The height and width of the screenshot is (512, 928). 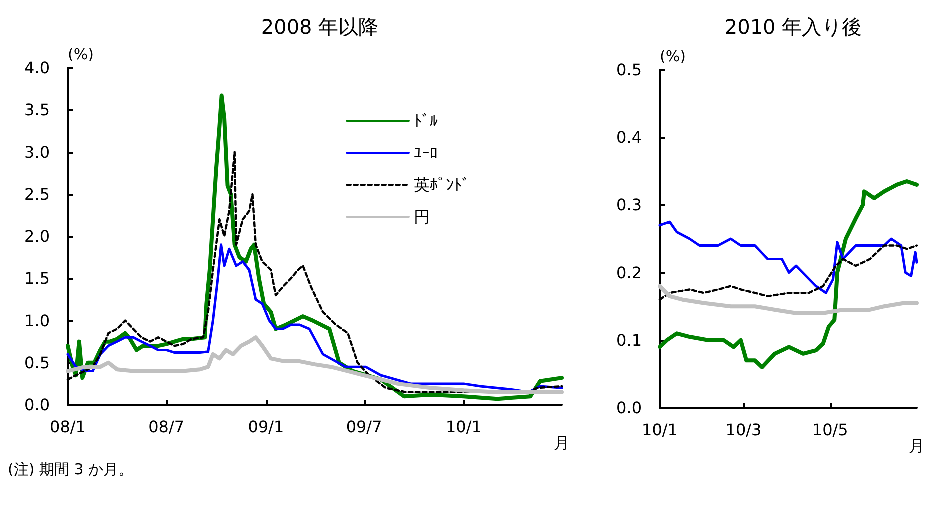 I want to click on x-tick-label: 10/3, so click(x=744, y=430).